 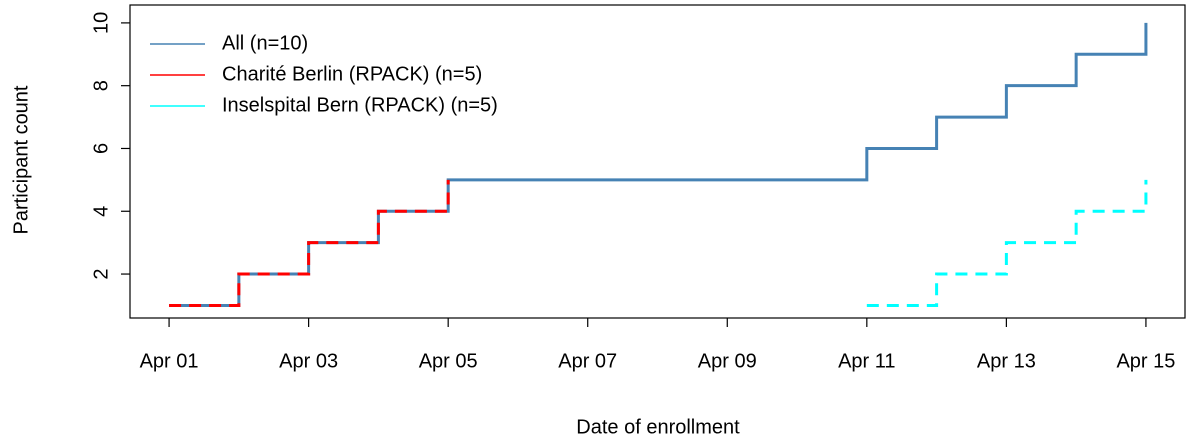 What do you see at coordinates (1006, 361) in the screenshot?
I see `x-tick-label: Apr 13` at bounding box center [1006, 361].